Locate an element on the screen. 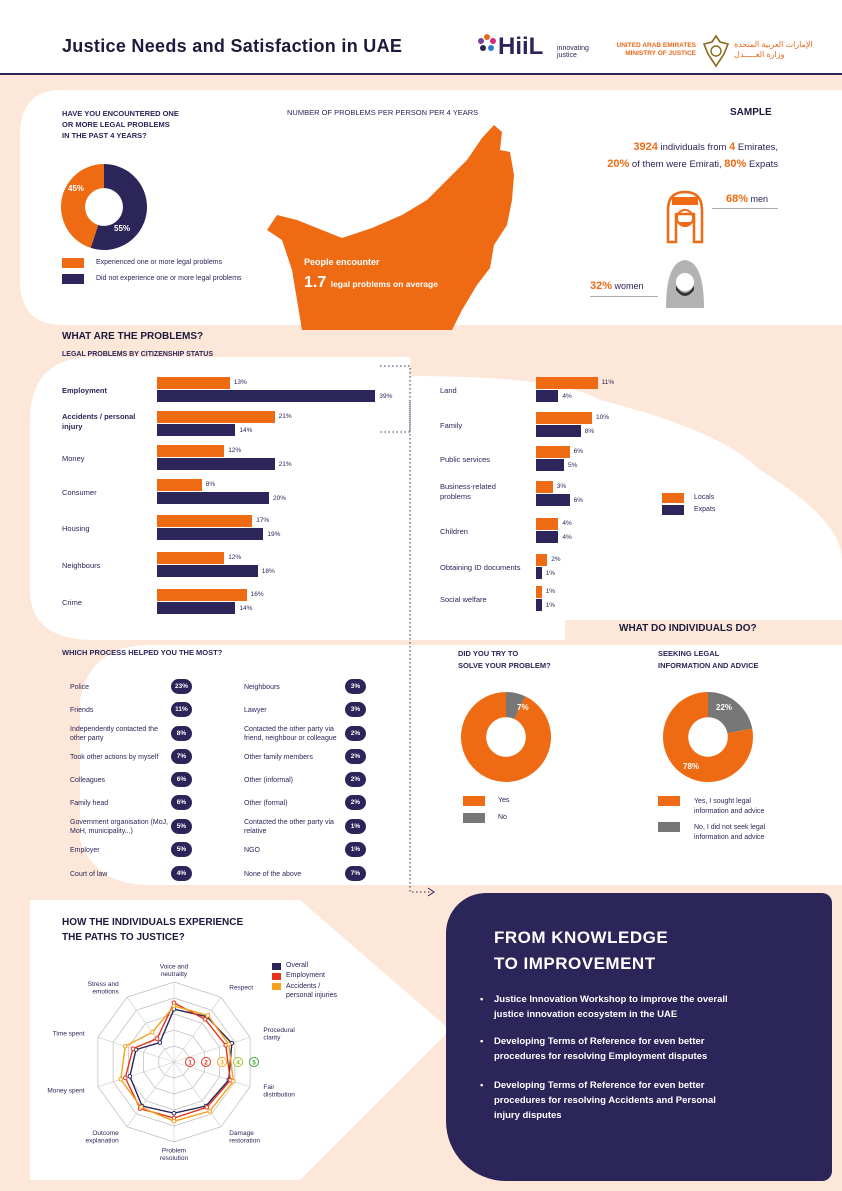  bar-expats-value: 39% is located at coordinates (386, 396).